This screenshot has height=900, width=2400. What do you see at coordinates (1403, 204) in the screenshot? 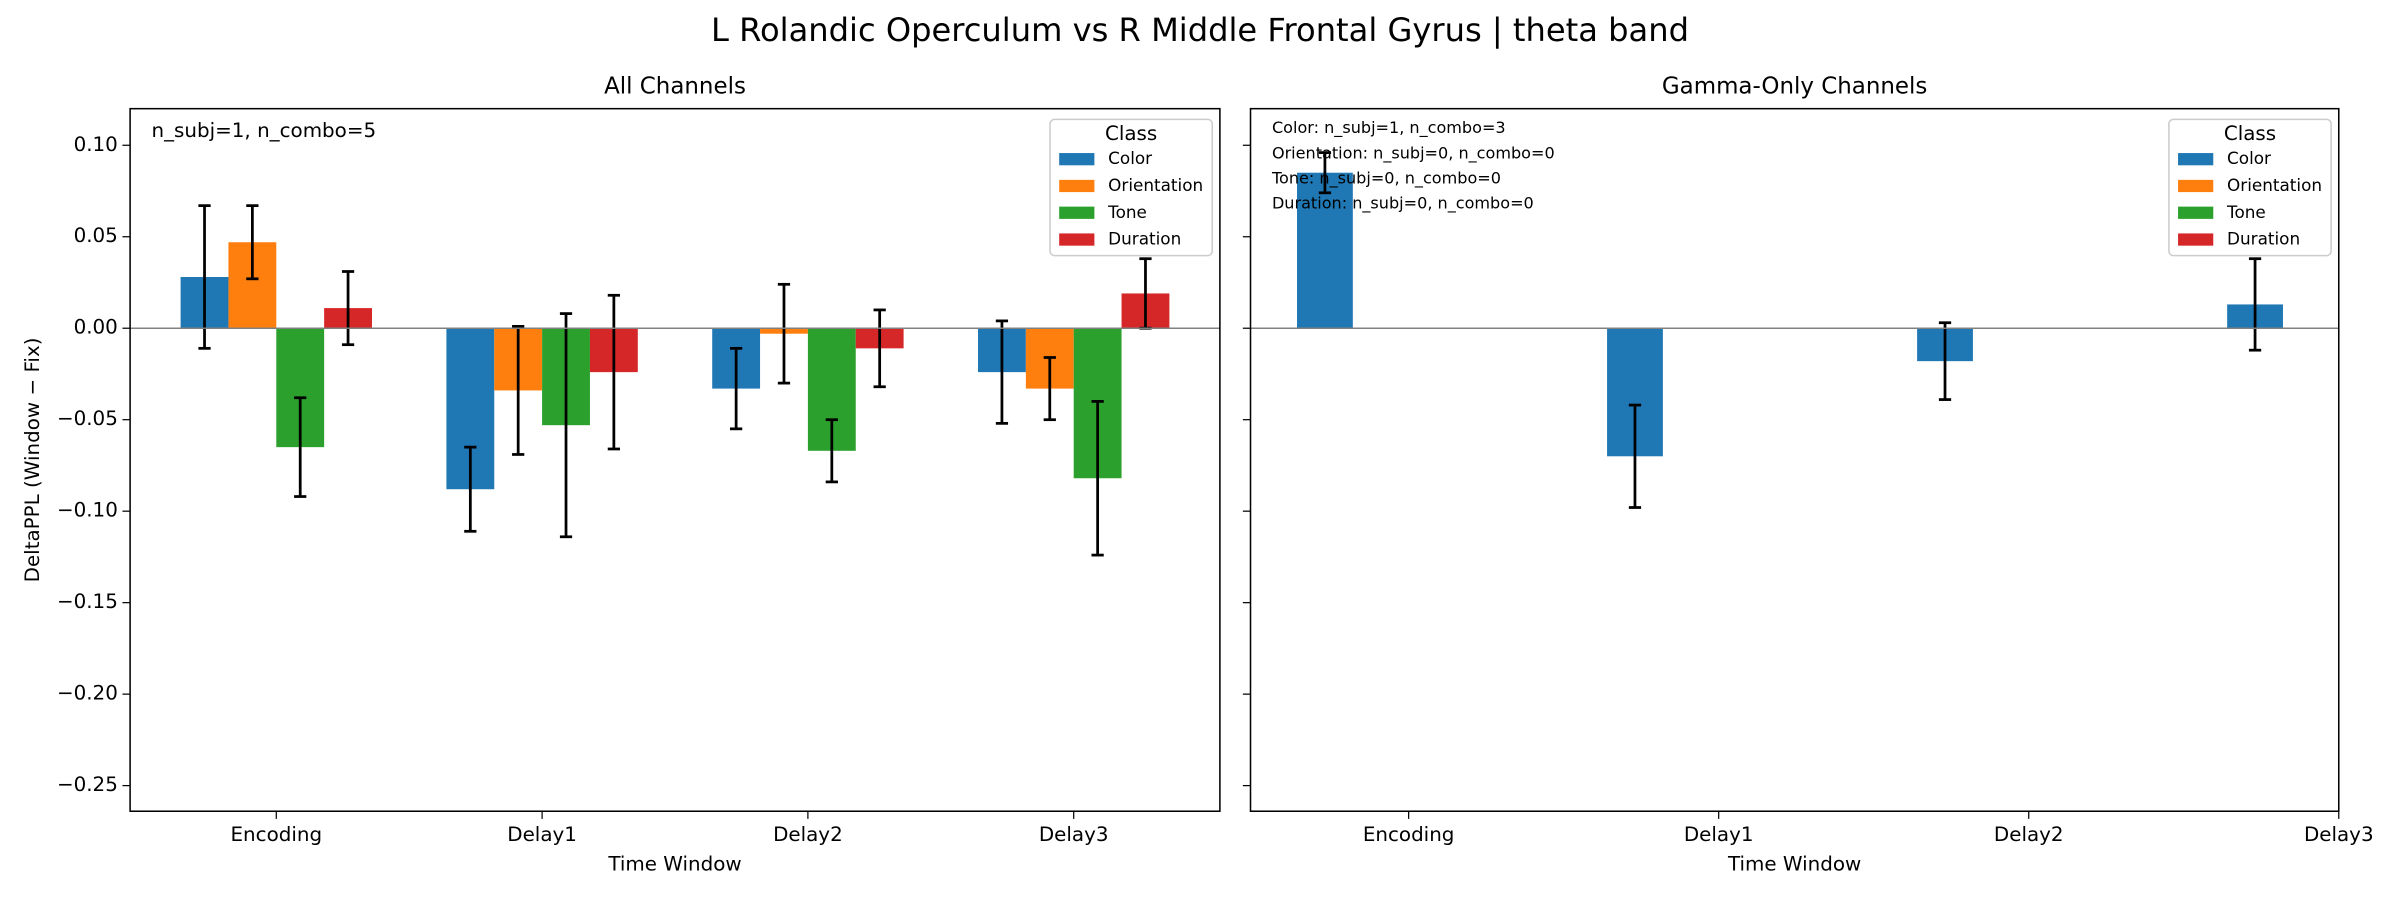
I see `annotation: Duration: n_subj=0, n_combo=0` at bounding box center [1403, 204].